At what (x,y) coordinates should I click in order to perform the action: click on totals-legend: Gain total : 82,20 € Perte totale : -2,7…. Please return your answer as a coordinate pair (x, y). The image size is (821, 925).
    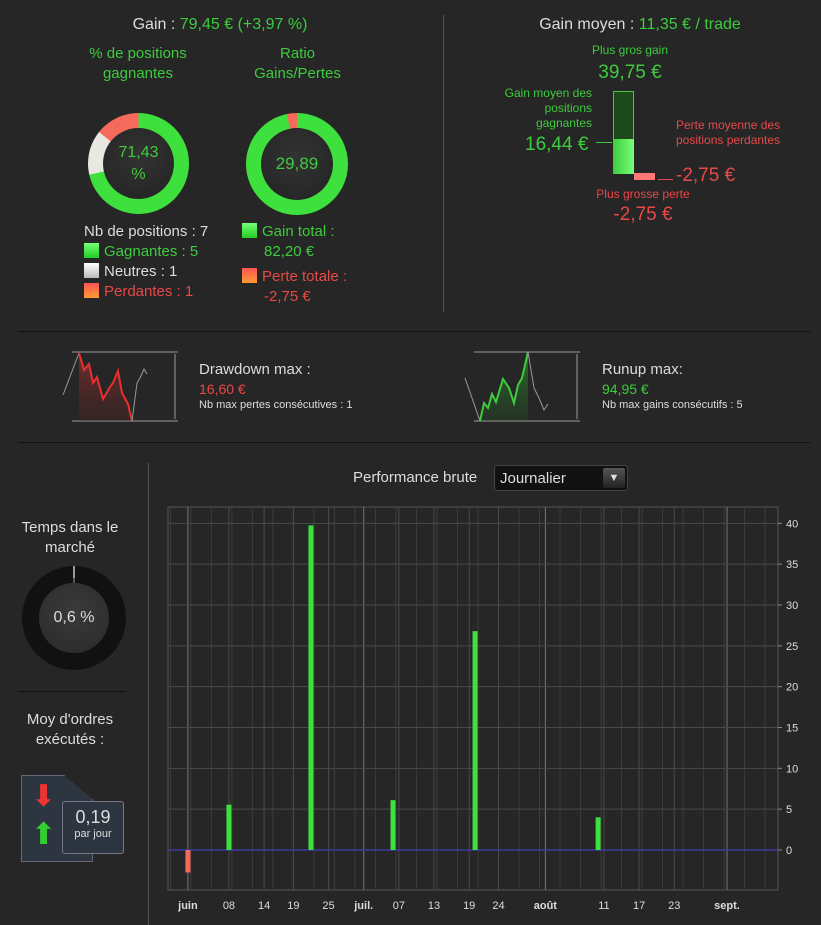
    Looking at the image, I should click on (294, 264).